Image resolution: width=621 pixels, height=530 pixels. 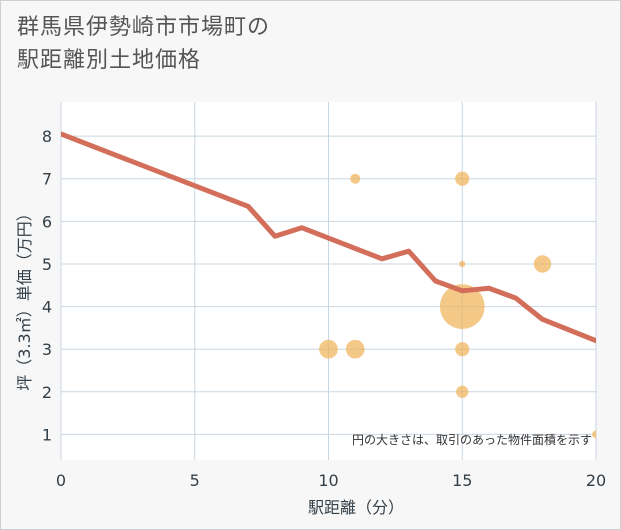 What do you see at coordinates (596, 480) in the screenshot?
I see `x-tick-label: 20` at bounding box center [596, 480].